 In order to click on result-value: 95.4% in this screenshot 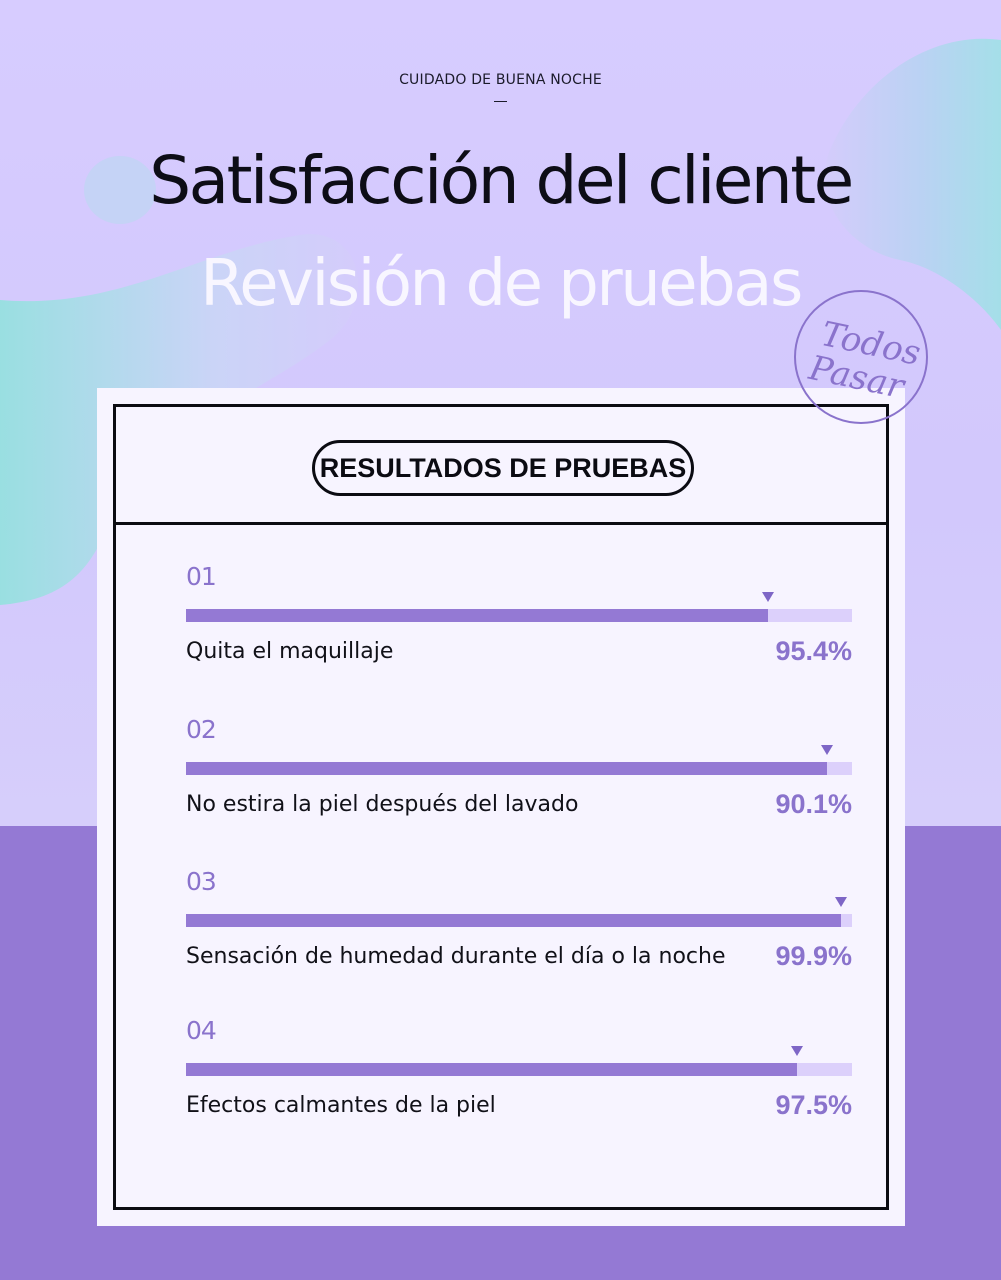, I will do `click(813, 651)`.